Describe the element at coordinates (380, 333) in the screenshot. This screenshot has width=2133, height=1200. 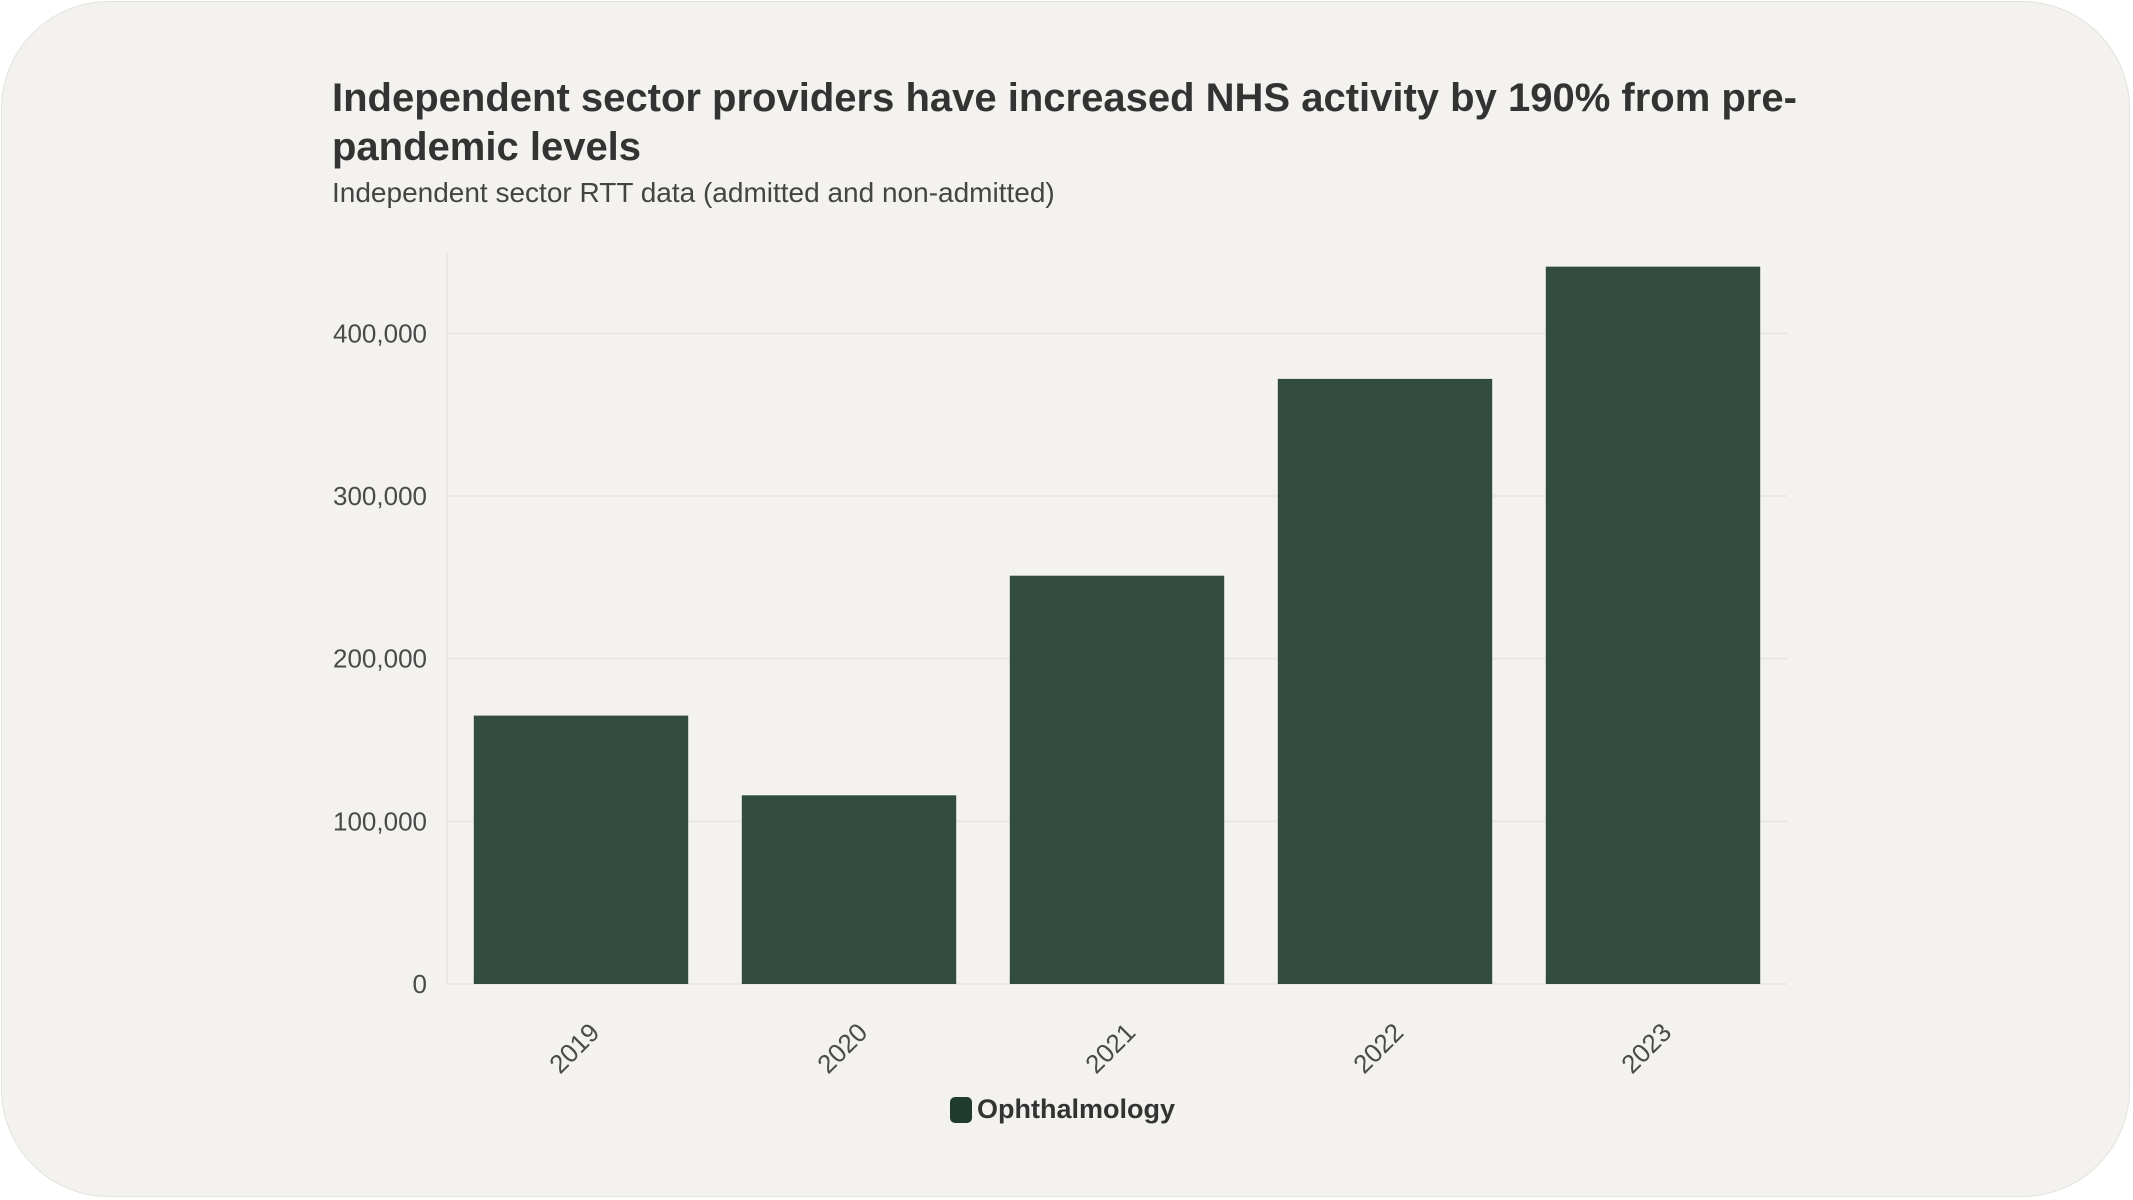
I see `y-tick-label: 400,000` at that location.